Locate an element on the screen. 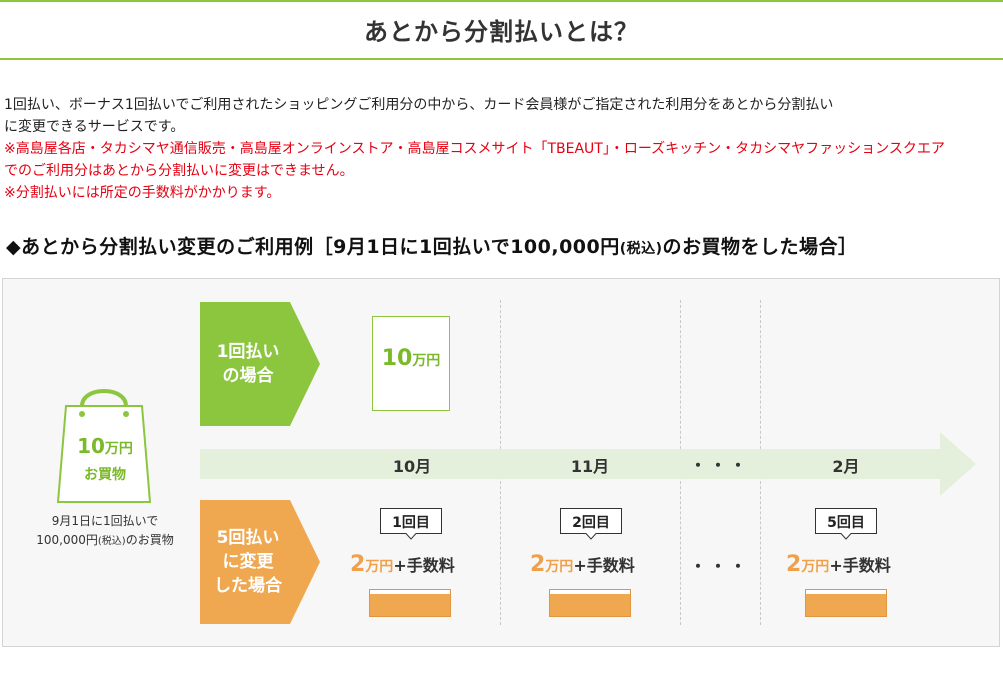 The width and height of the screenshot is (1003, 699). title-bar is located at coordinates (501, 30).